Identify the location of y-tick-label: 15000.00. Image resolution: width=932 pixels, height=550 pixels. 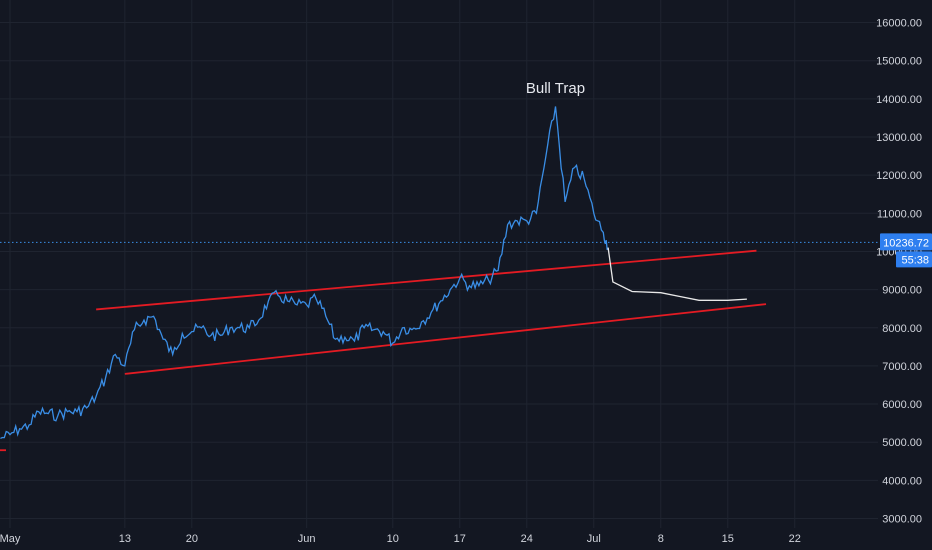
(899, 62).